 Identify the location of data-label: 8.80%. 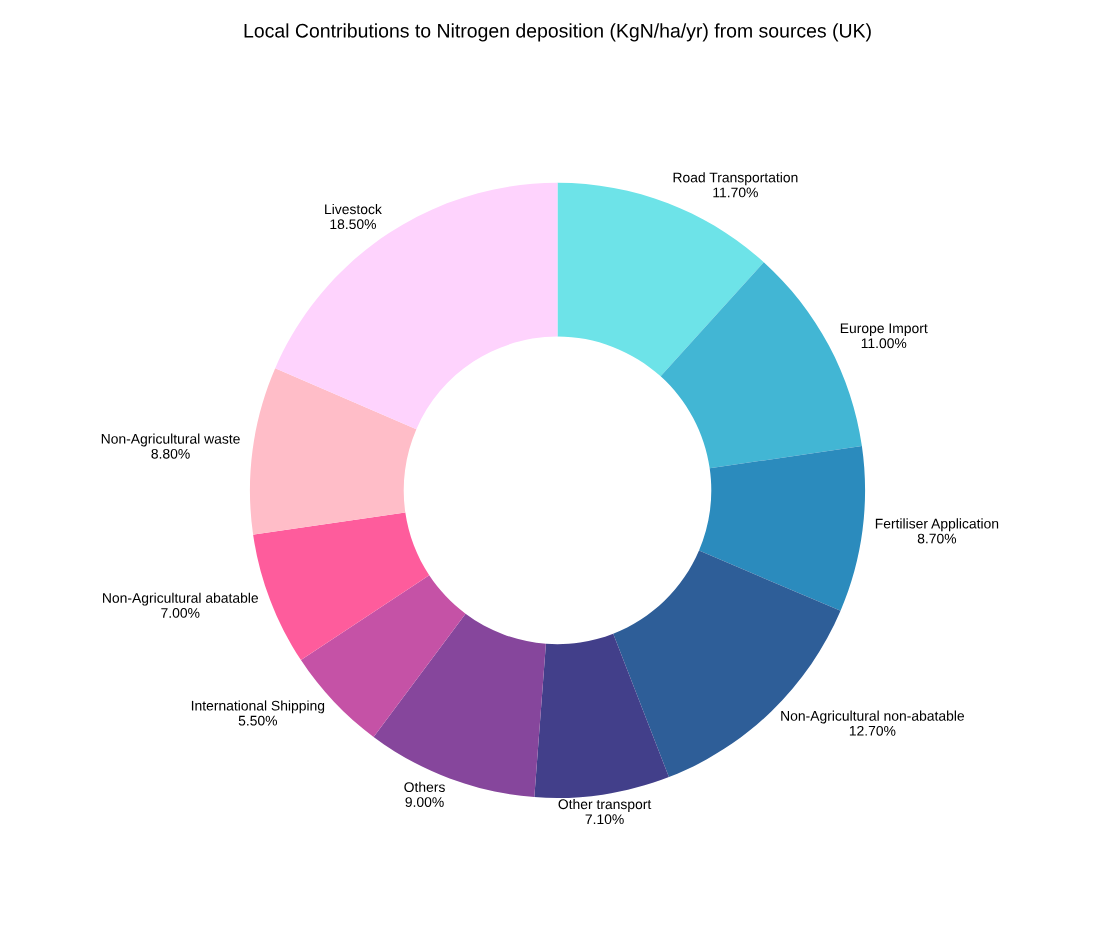
(170, 453).